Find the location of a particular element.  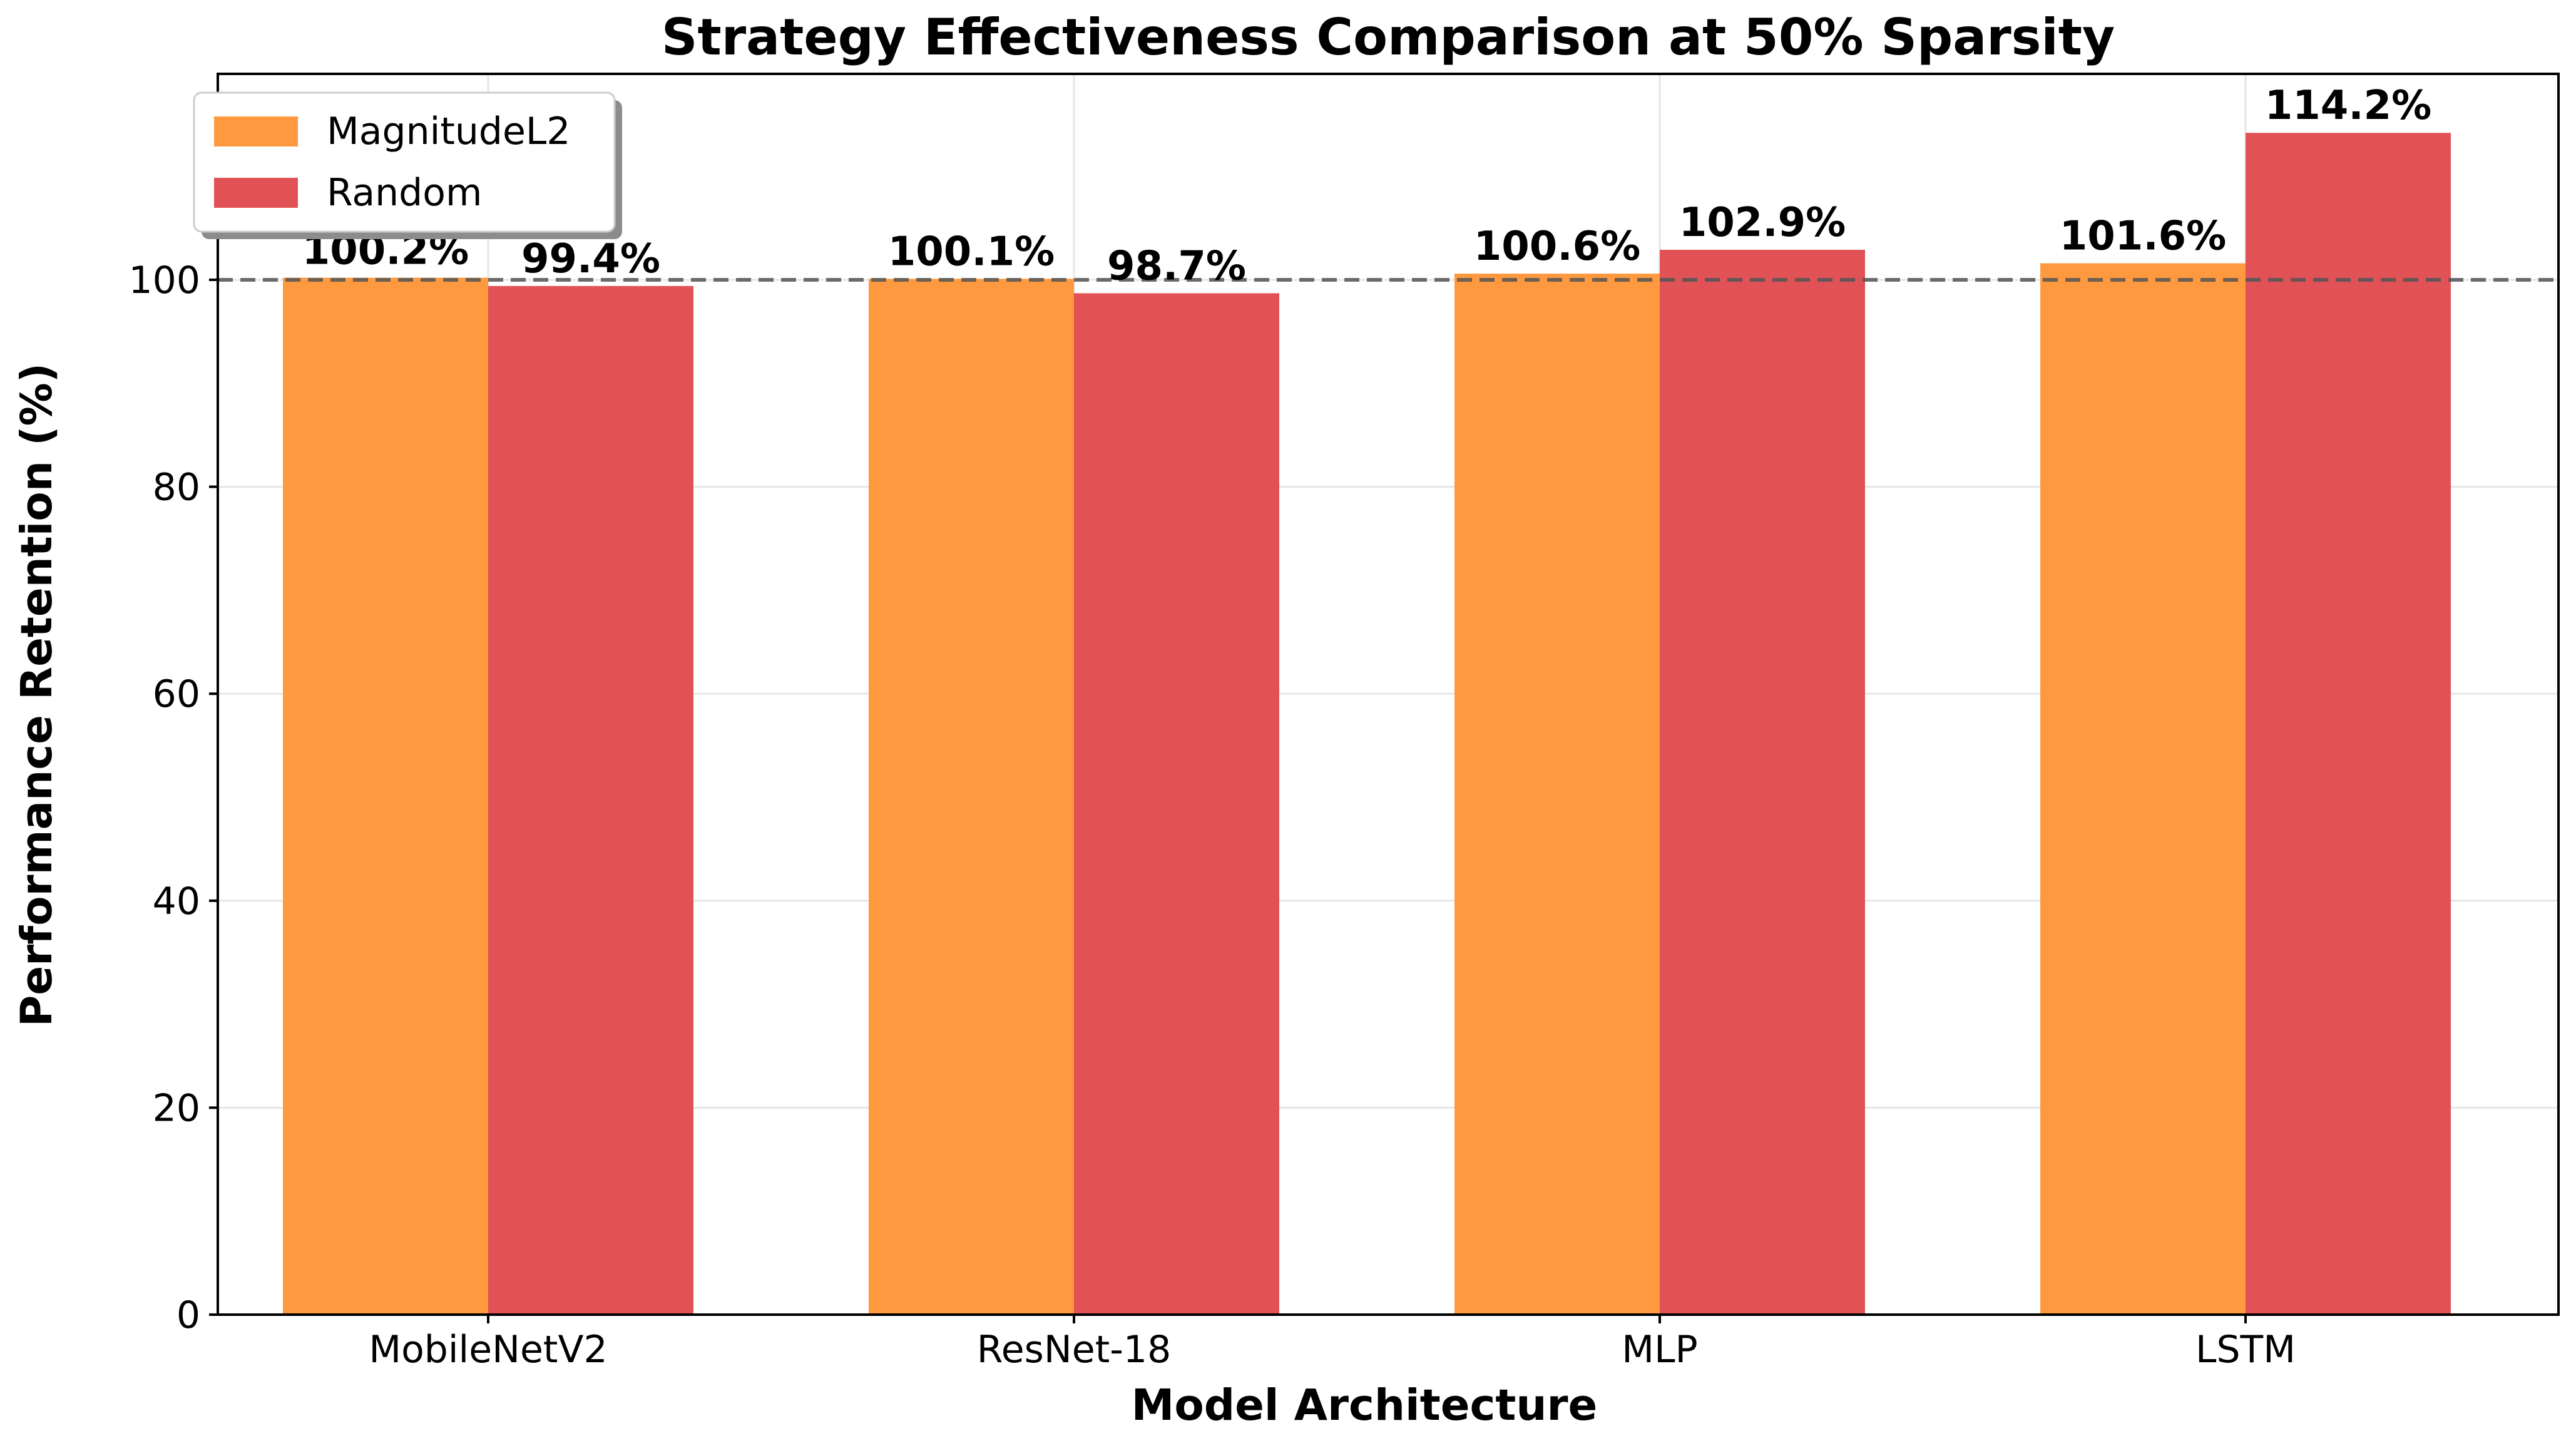

y-tick-label: 0 is located at coordinates (188, 1315).